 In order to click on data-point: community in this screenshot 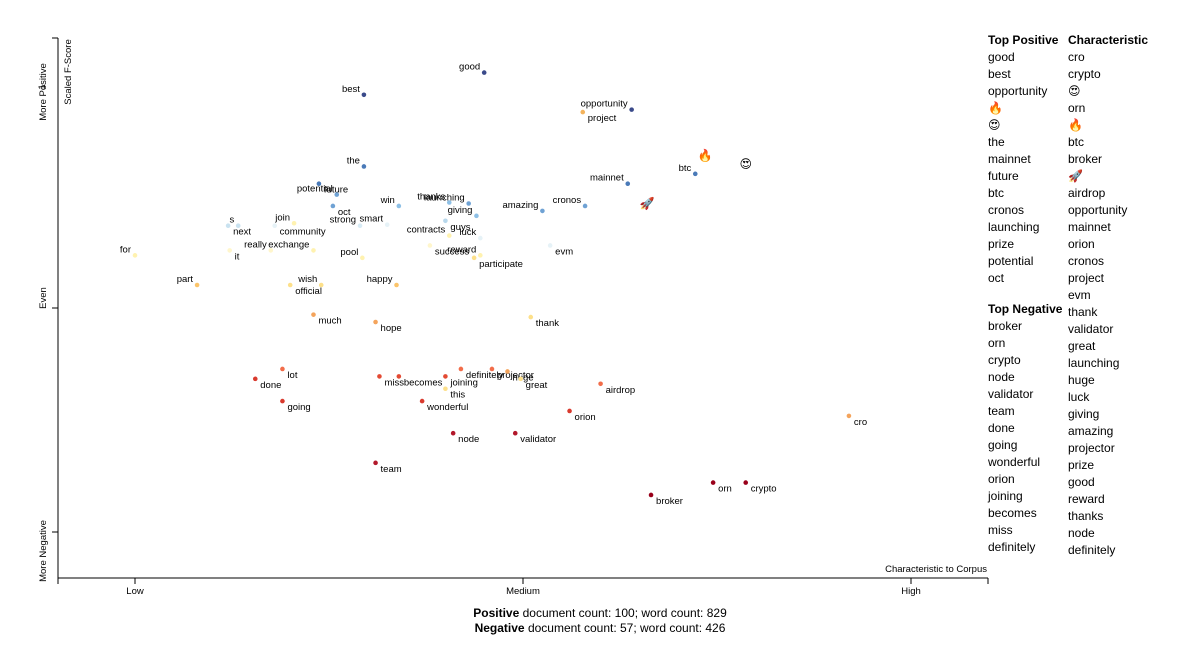, I will do `click(299, 230)`.